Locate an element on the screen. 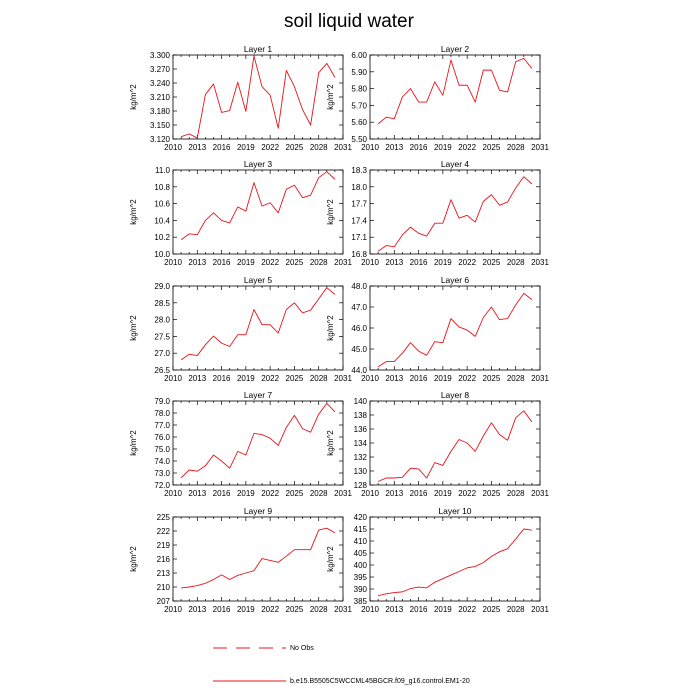  y-tick-label-layer-9-207: 207 is located at coordinates (164, 601).